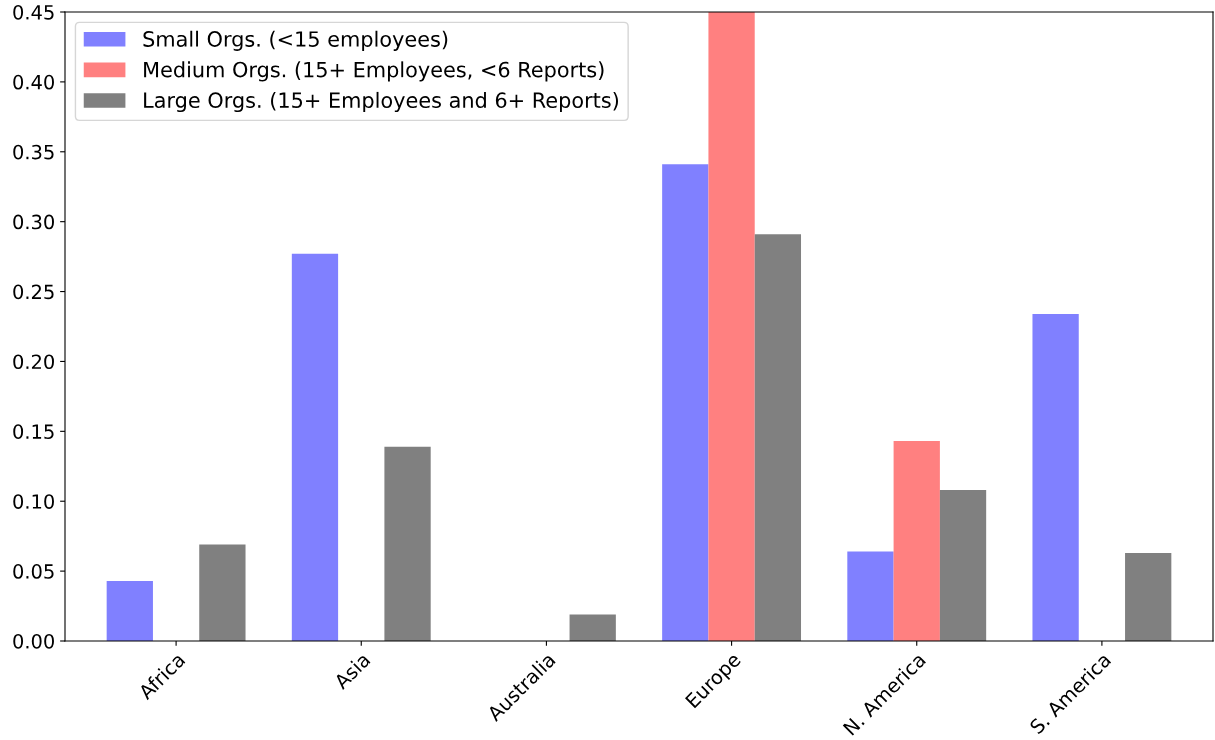 The image size is (1215, 740). What do you see at coordinates (33, 362) in the screenshot?
I see `y-tick-label: 0.20` at bounding box center [33, 362].